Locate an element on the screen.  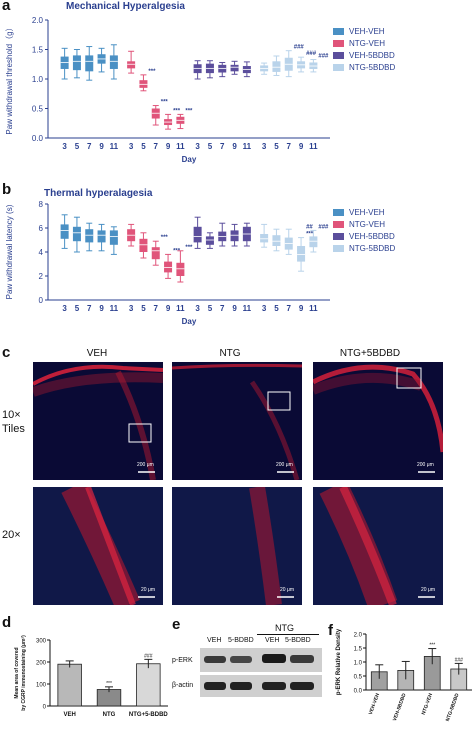
legend-a: VEH-VEH NTG-VEH VEH-5BDBD NTG-5BDBD is located at coordinates (364, 49).